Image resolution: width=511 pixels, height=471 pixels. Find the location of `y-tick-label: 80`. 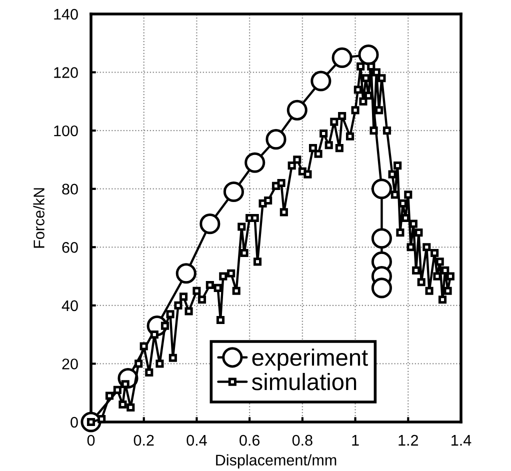

y-tick-label: 80 is located at coordinates (70, 189).